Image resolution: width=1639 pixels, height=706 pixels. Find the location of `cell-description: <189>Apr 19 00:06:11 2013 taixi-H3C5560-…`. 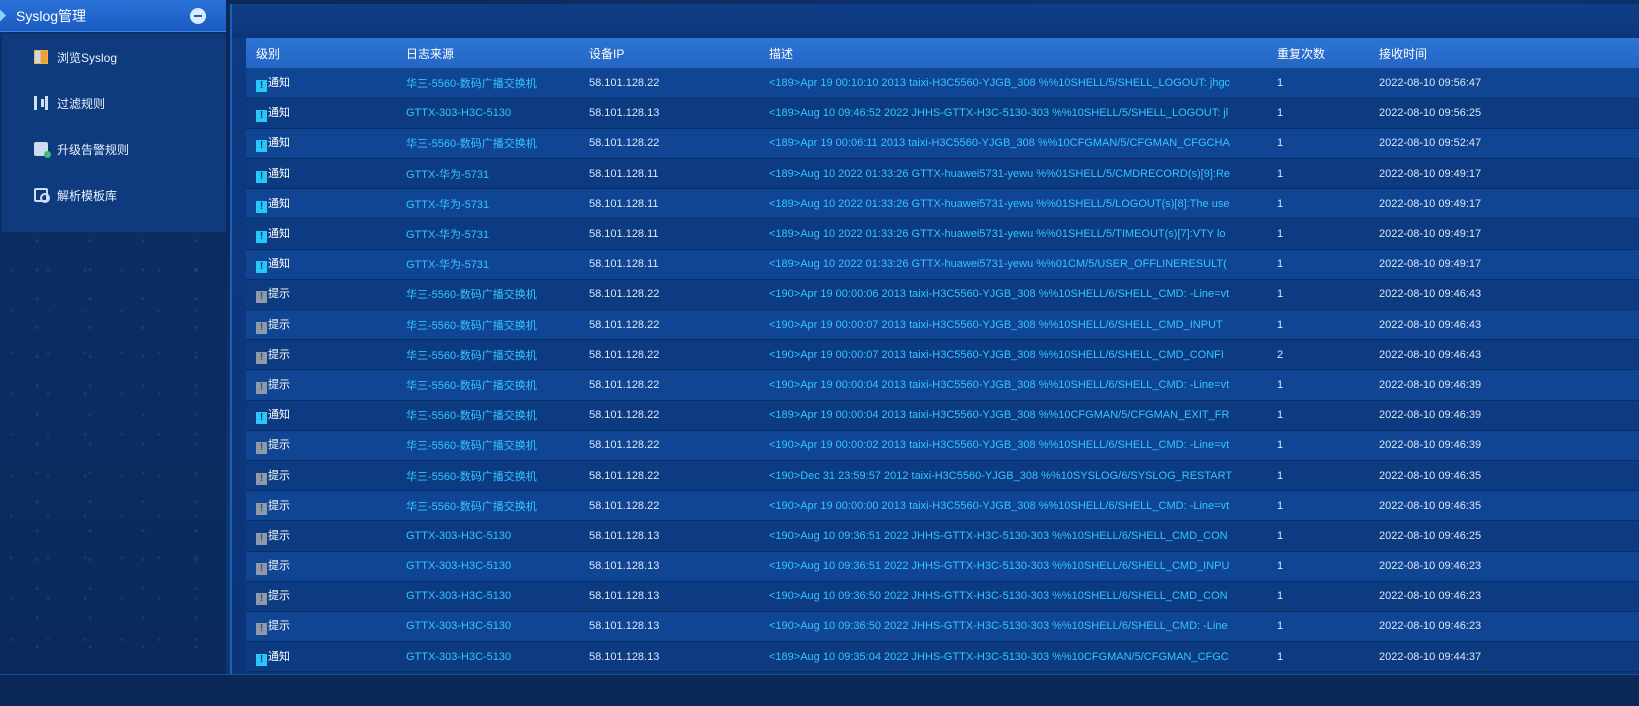

cell-description: <189>Apr 19 00:06:11 2013 taixi-H3C5560-… is located at coordinates (1013, 144).